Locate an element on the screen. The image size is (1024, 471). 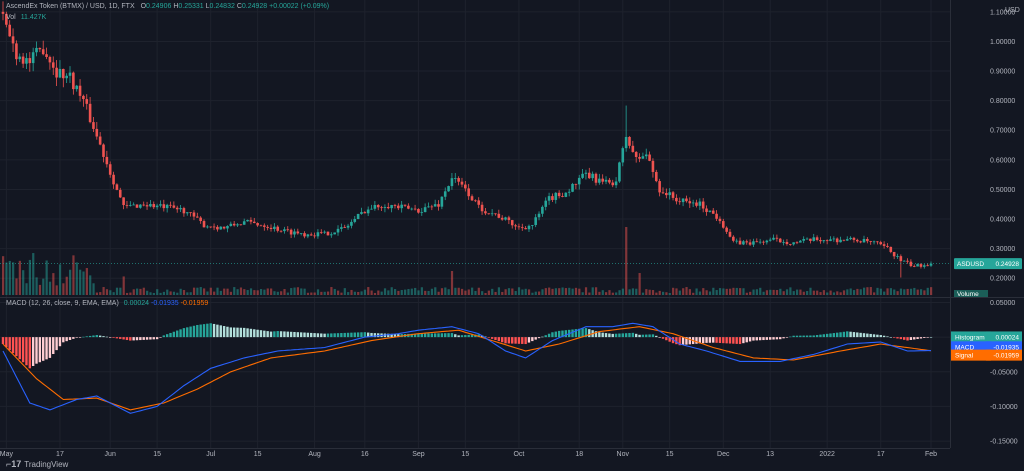
vol-label: Vol is located at coordinates (11, 17).